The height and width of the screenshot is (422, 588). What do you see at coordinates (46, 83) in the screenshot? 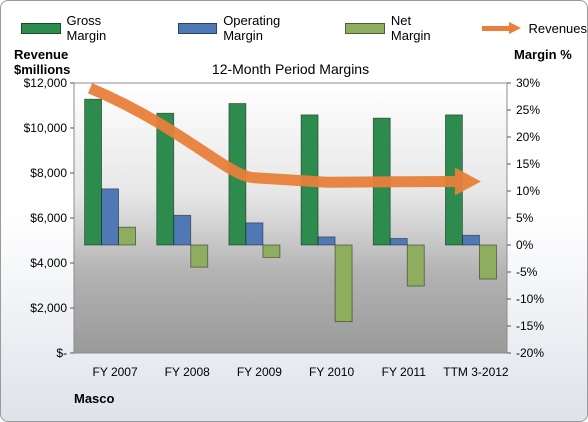
I see `left-axis-tick-label: $12,000` at bounding box center [46, 83].